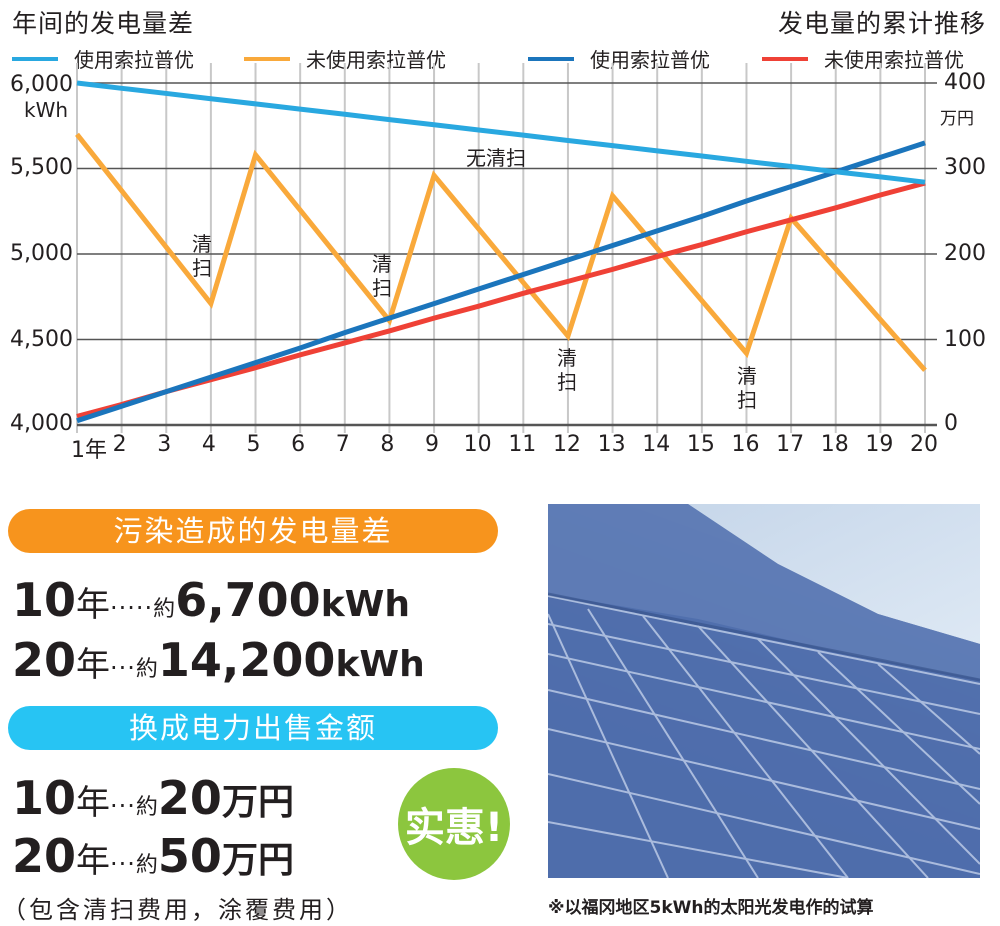 The width and height of the screenshot is (1000, 926). I want to click on legend-swatch-red, so click(785, 58).